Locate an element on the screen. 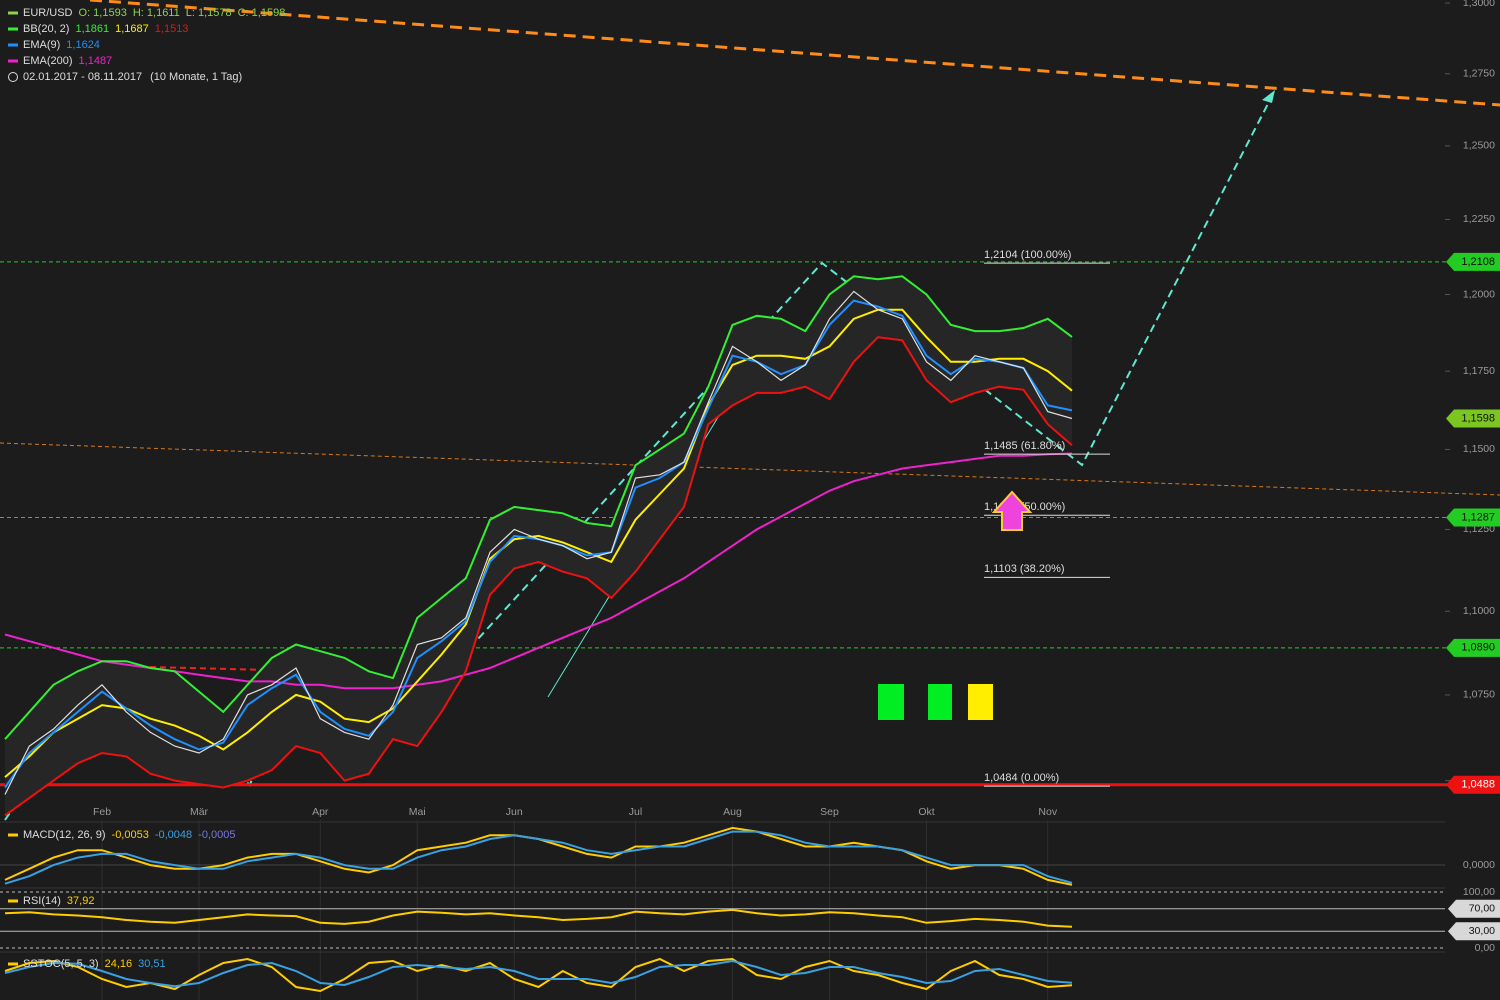 The width and height of the screenshot is (1500, 1000). legend-value: O: 1,1593 is located at coordinates (103, 13).